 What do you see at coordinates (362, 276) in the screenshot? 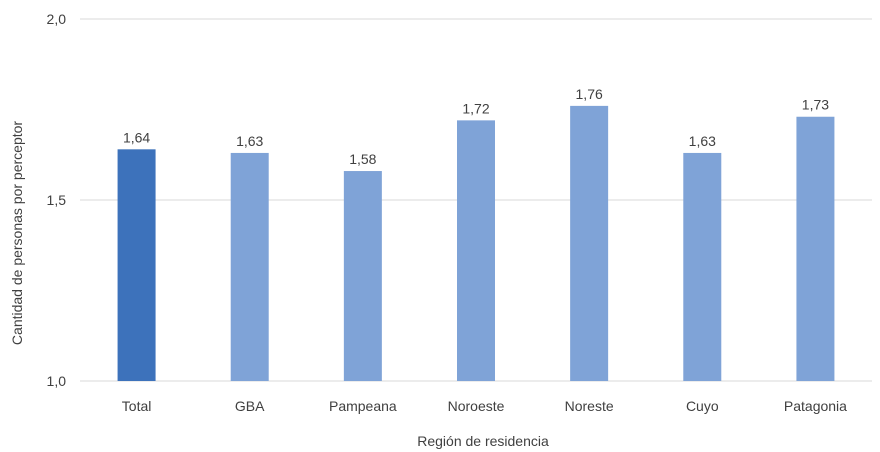
I see `bar-pampeana` at bounding box center [362, 276].